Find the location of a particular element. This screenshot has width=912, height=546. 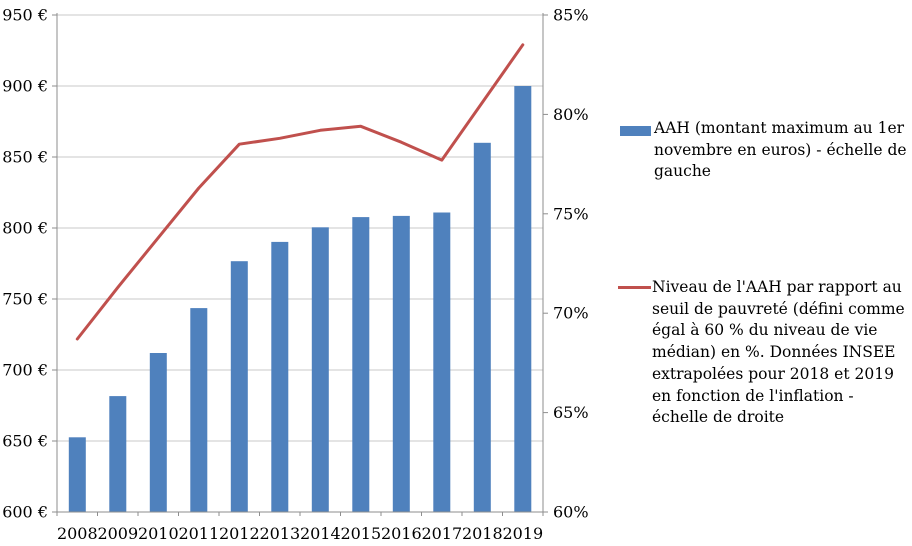

bar-2011 is located at coordinates (199, 410).